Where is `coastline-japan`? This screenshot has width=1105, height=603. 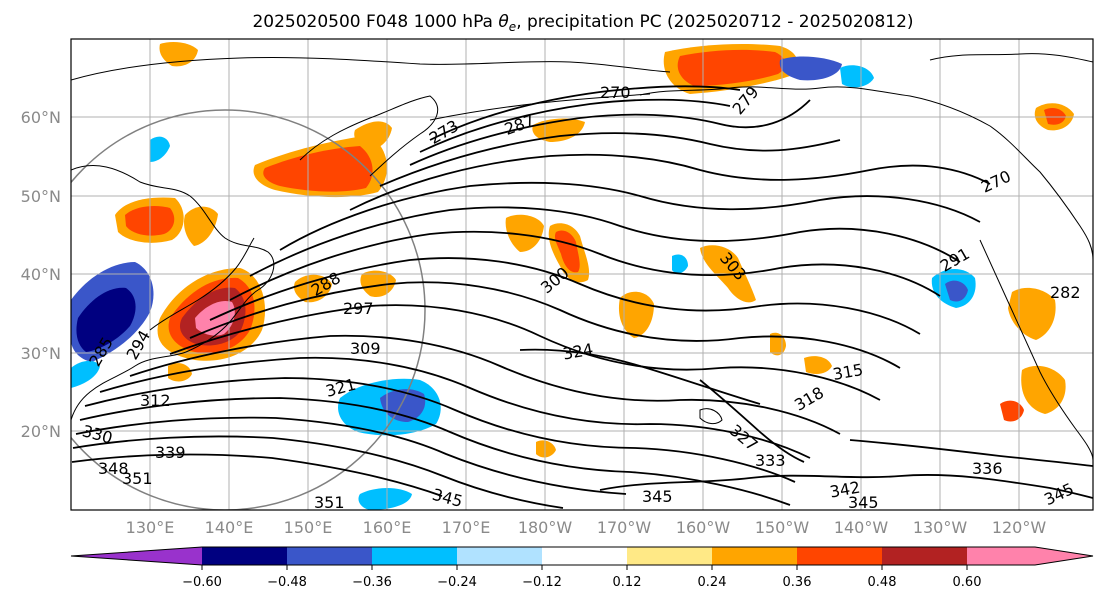 coastline-japan is located at coordinates (202, 284).